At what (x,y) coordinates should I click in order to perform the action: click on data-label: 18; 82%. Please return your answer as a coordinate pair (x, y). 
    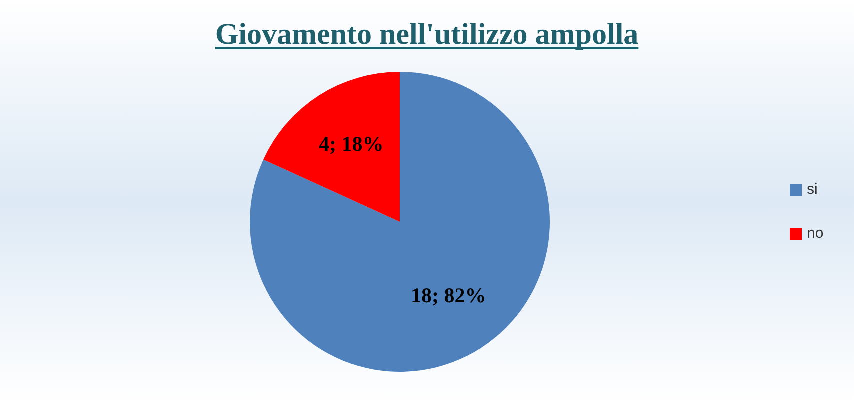
    Looking at the image, I should click on (448, 296).